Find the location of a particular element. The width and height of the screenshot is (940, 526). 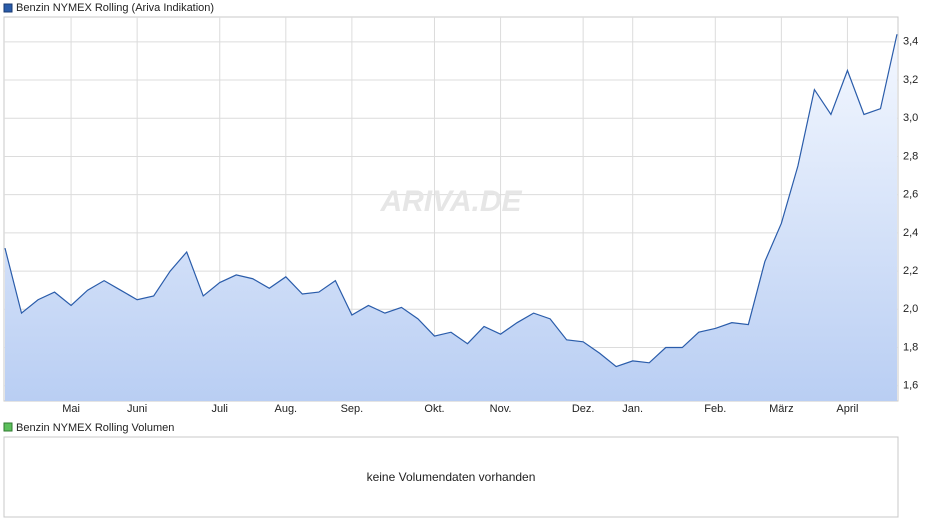

x-tick-label: Feb. is located at coordinates (715, 409).